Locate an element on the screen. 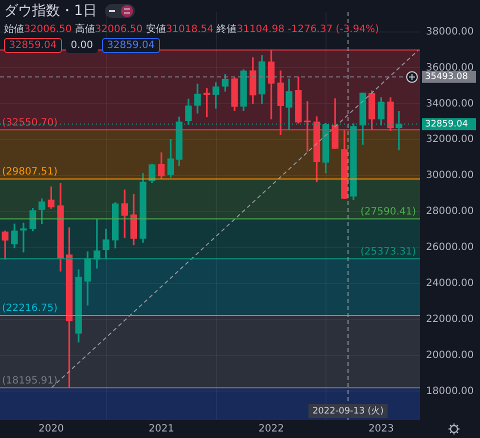 The height and width of the screenshot is (438, 480). y-tick-label: 34000.00 is located at coordinates (450, 104).